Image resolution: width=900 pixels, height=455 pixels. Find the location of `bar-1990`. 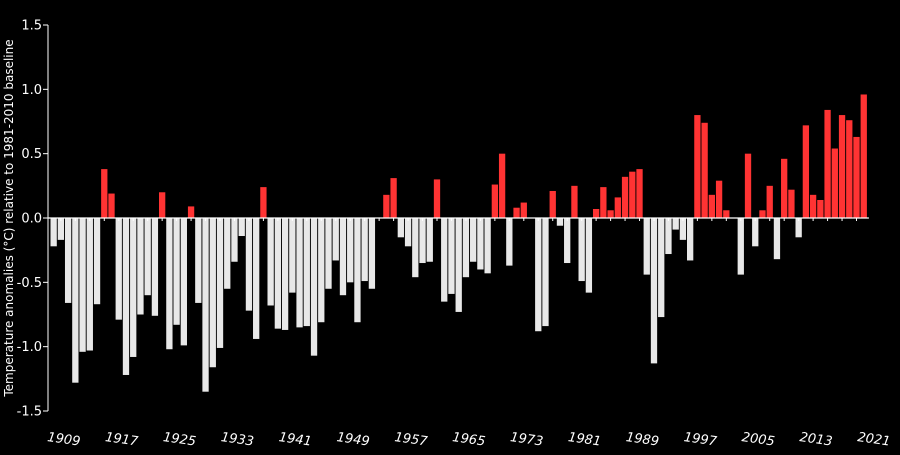

bar-1990 is located at coordinates (646, 246).